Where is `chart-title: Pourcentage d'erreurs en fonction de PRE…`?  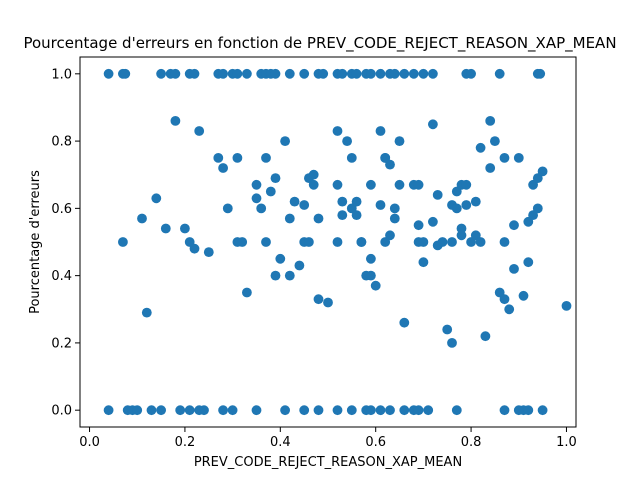 chart-title: Pourcentage d'erreurs en fonction de PRE… is located at coordinates (319, 43).